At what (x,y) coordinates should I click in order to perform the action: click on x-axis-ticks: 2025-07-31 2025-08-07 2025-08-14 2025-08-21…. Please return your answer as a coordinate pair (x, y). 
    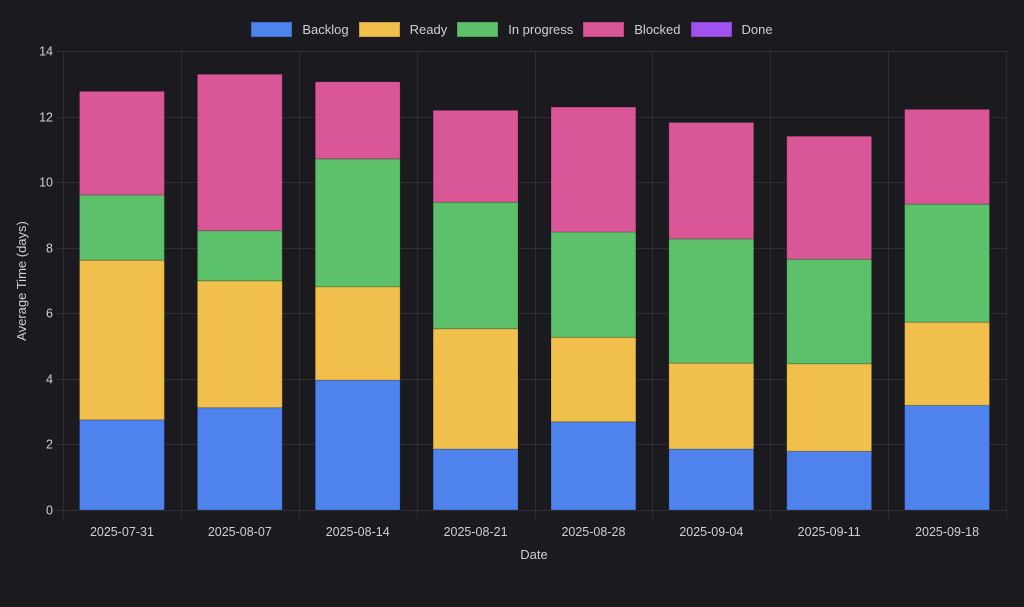
    Looking at the image, I should click on (534, 532).